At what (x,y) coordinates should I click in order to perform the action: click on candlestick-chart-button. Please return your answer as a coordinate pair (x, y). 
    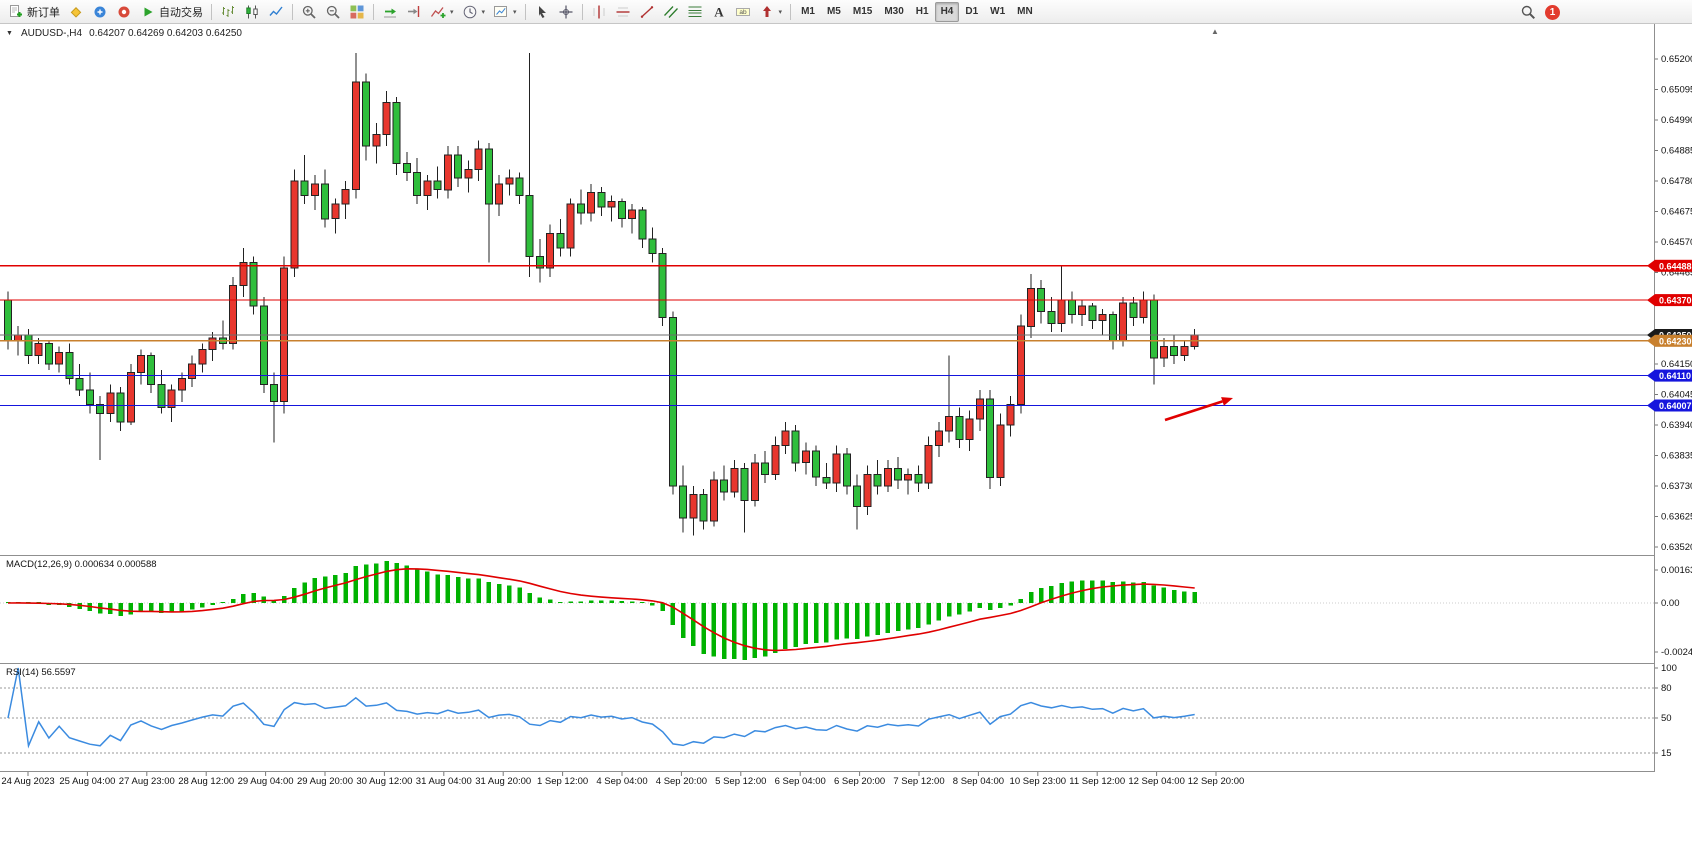
    Looking at the image, I should click on (252, 12).